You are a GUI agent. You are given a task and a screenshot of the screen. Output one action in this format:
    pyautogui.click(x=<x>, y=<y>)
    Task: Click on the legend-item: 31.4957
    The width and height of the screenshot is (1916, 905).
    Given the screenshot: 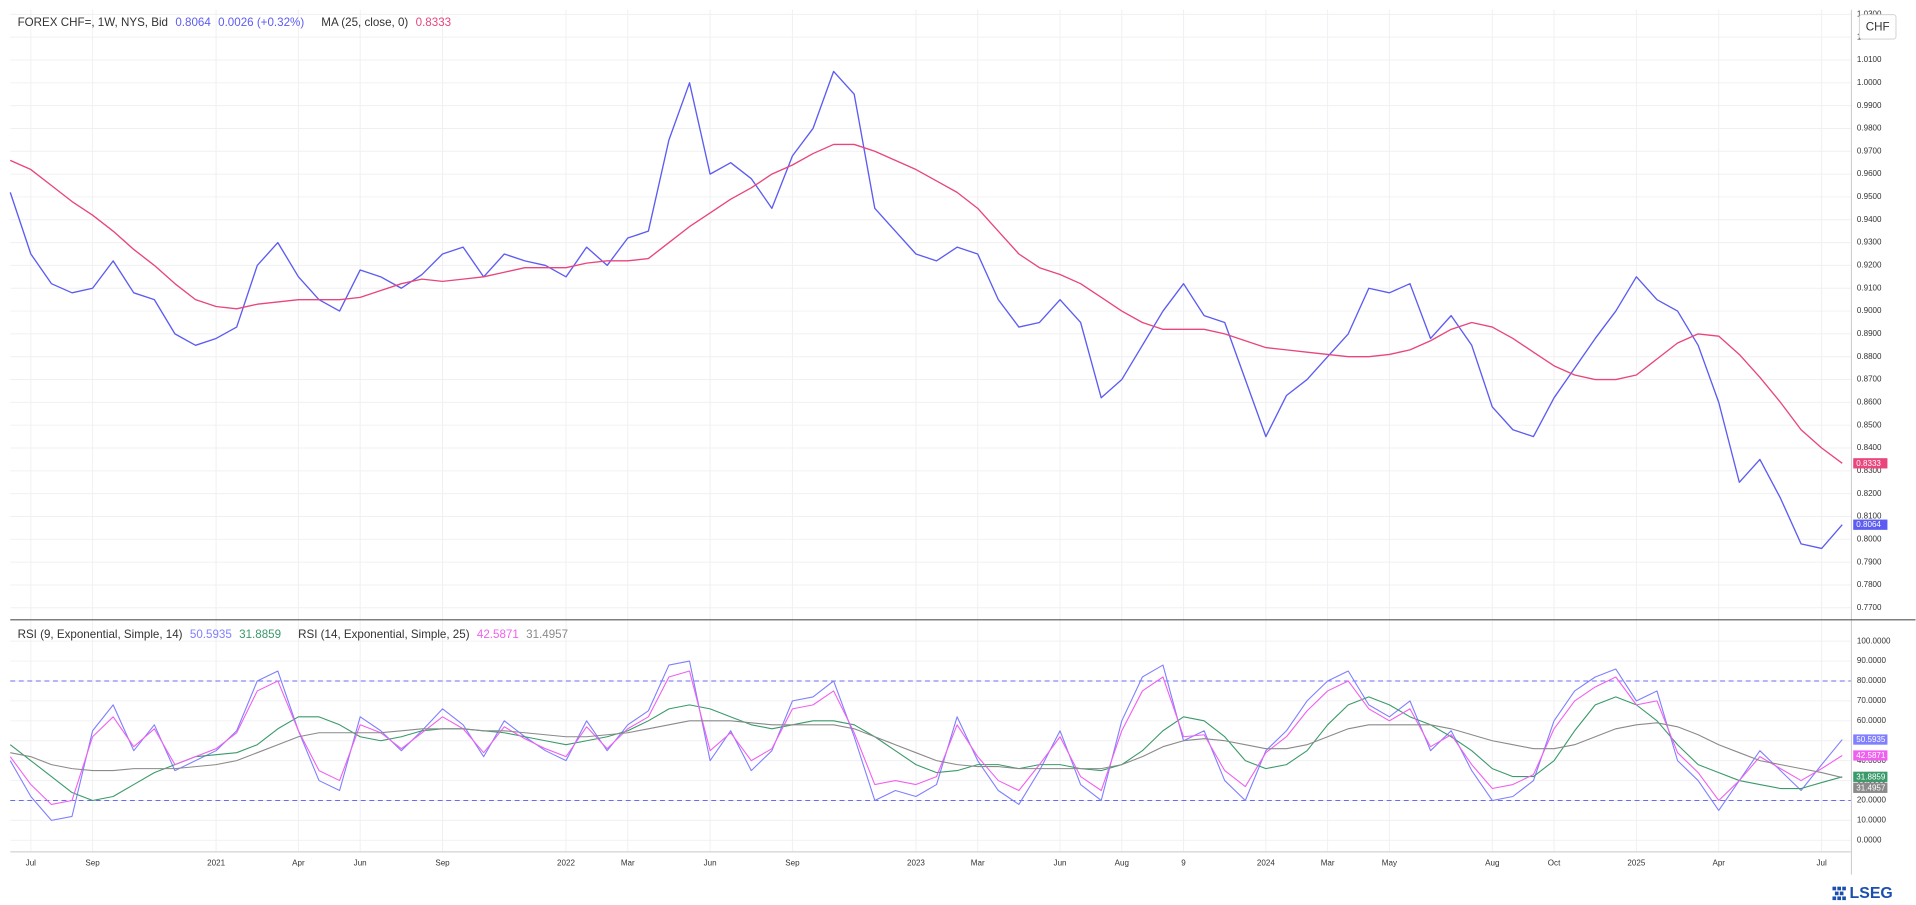 What is the action you would take?
    pyautogui.click(x=547, y=634)
    